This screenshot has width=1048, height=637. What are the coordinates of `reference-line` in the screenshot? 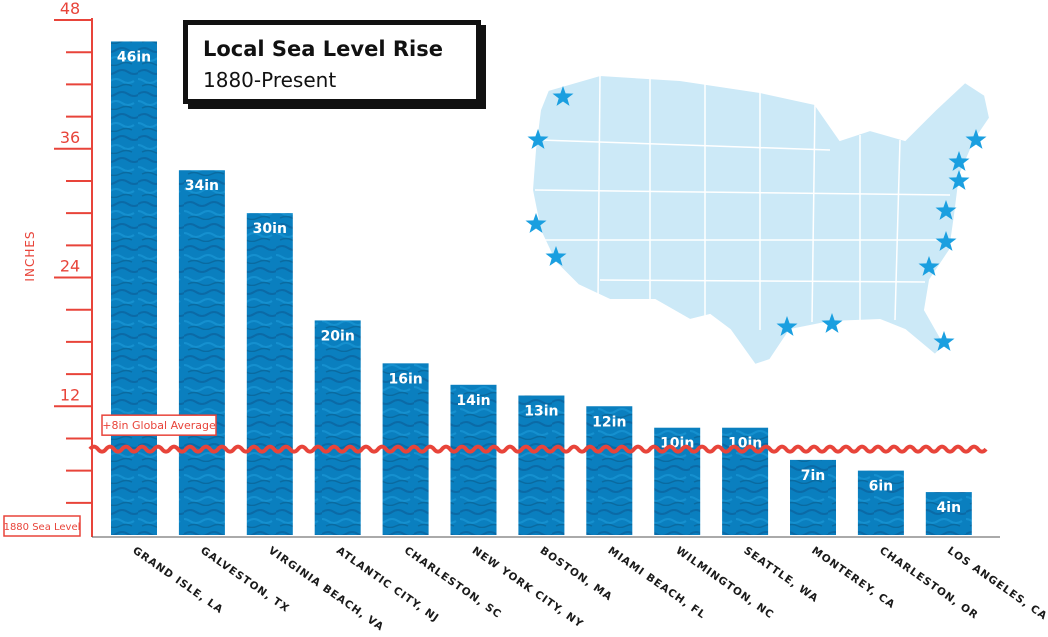 It's located at (538, 449).